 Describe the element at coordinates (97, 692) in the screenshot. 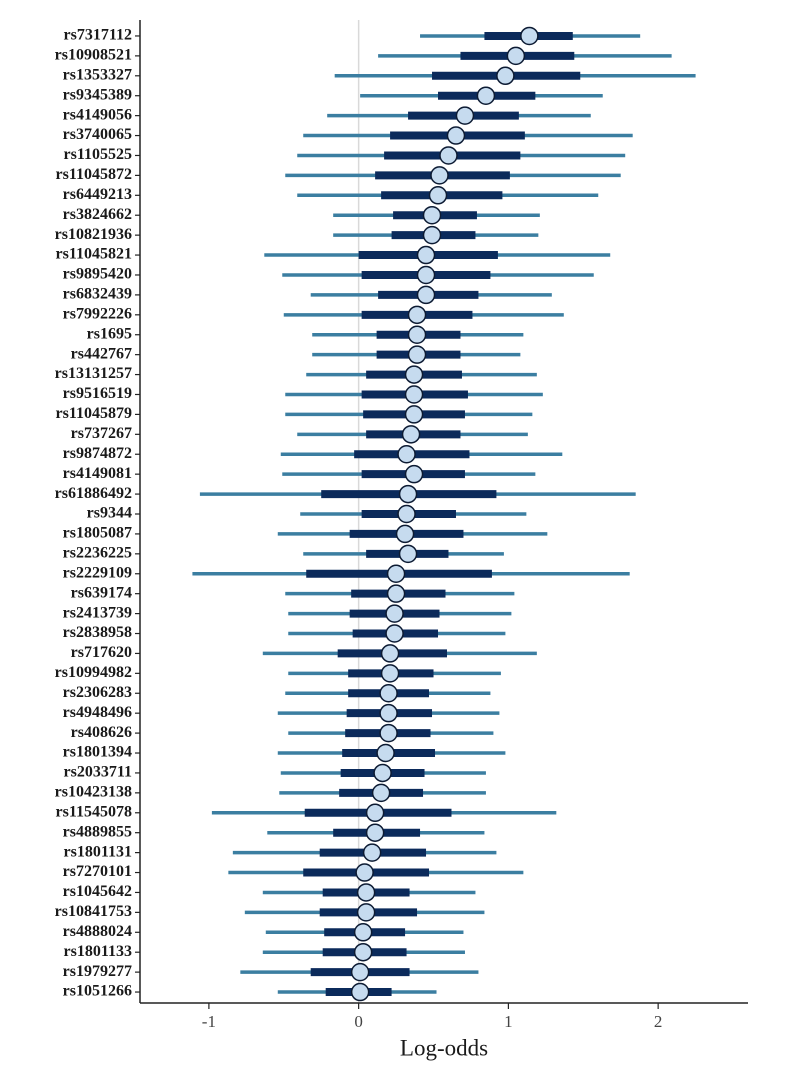

I see `y-tick-label: rs2306283` at that location.